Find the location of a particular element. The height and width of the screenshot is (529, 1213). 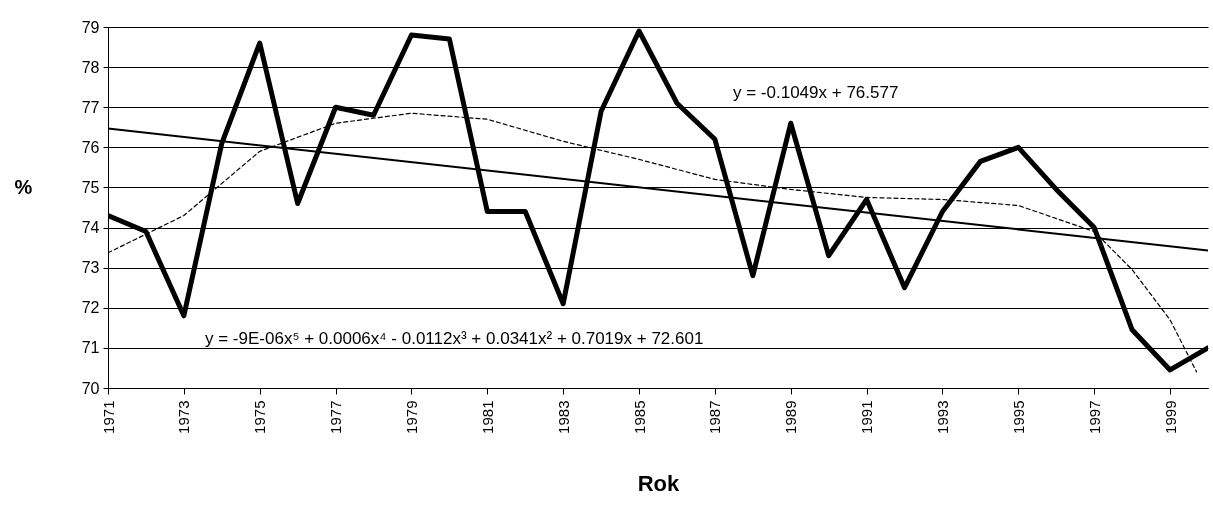

x-tick-label: 1997 is located at coordinates (1094, 417).